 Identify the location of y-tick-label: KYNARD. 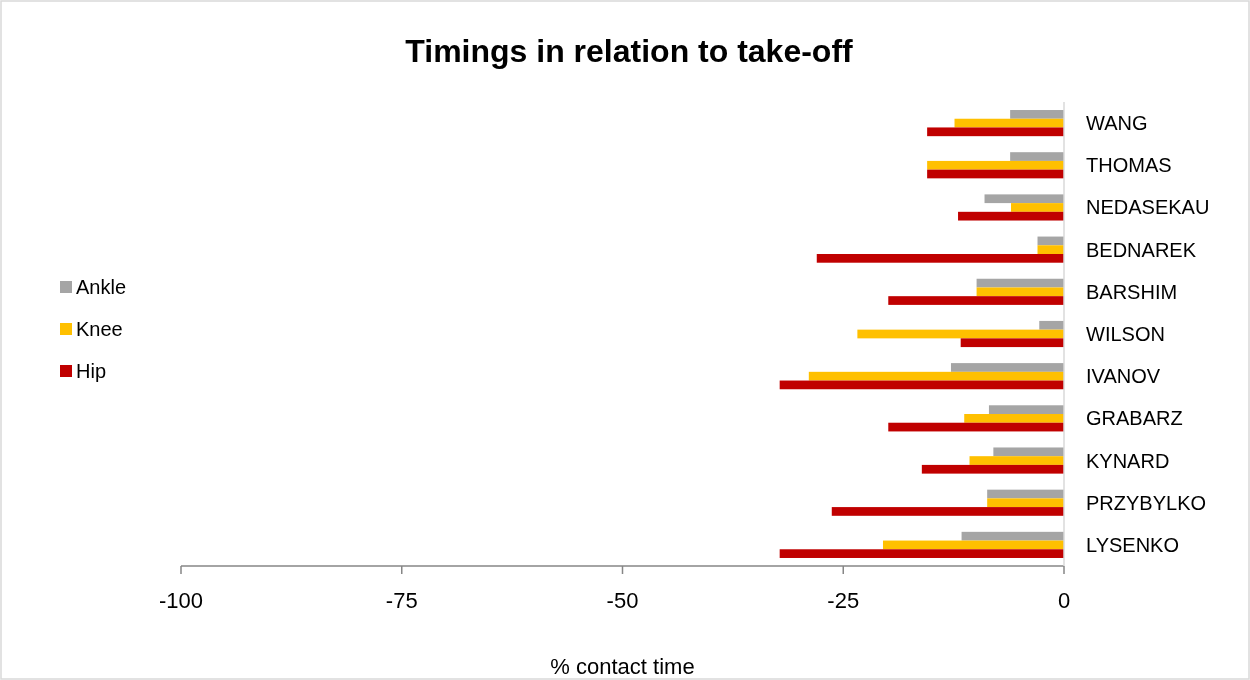
(1128, 460).